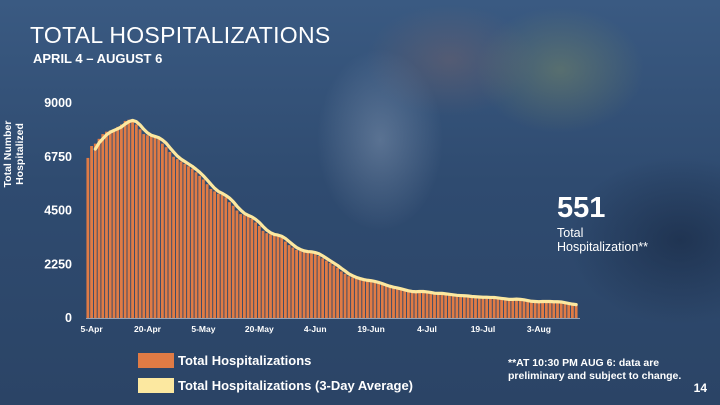 The width and height of the screenshot is (720, 405). What do you see at coordinates (148, 329) in the screenshot?
I see `x-tick-label: 20-Apr` at bounding box center [148, 329].